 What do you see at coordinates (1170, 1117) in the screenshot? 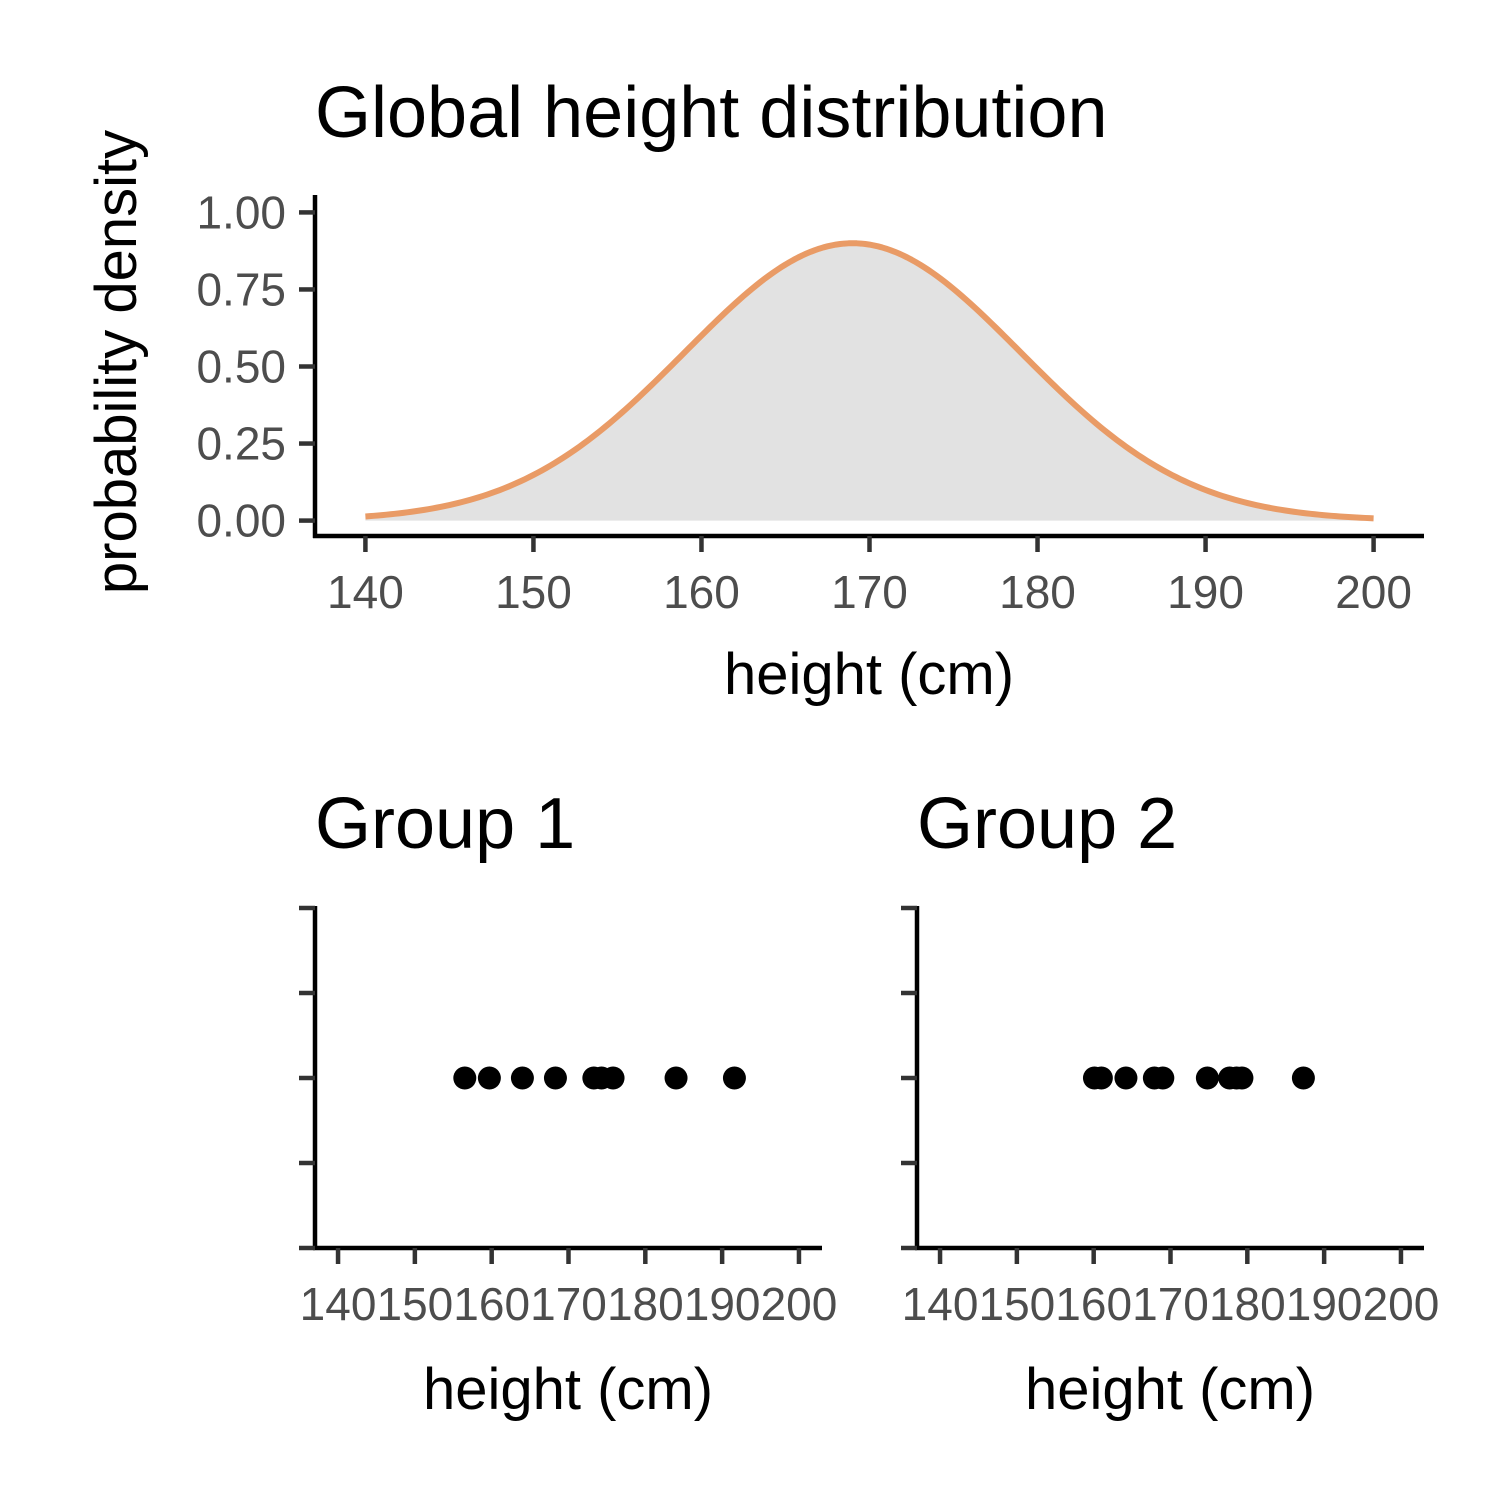
I see `group2-plot-area: 140 150 160 170 180 190 200` at bounding box center [1170, 1117].